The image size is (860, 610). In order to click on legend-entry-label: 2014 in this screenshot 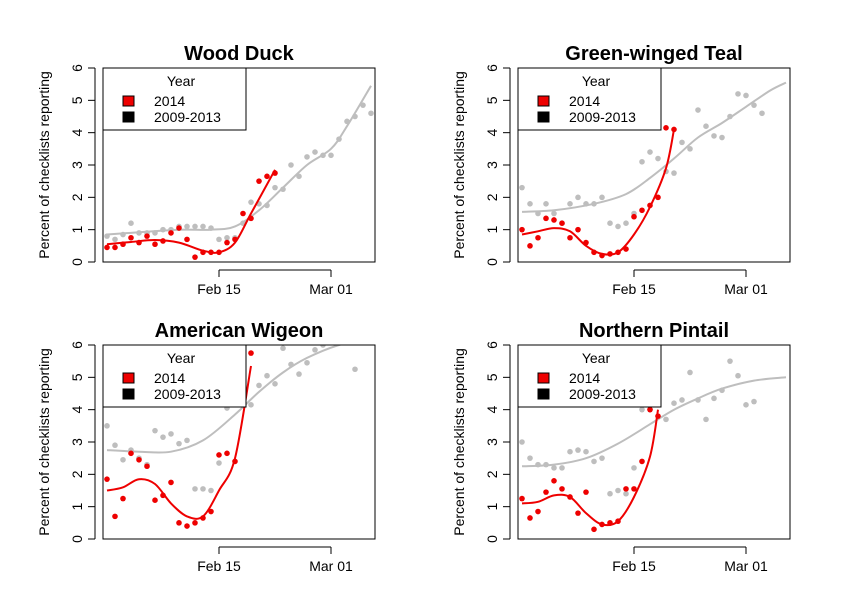, I will do `click(169, 378)`.